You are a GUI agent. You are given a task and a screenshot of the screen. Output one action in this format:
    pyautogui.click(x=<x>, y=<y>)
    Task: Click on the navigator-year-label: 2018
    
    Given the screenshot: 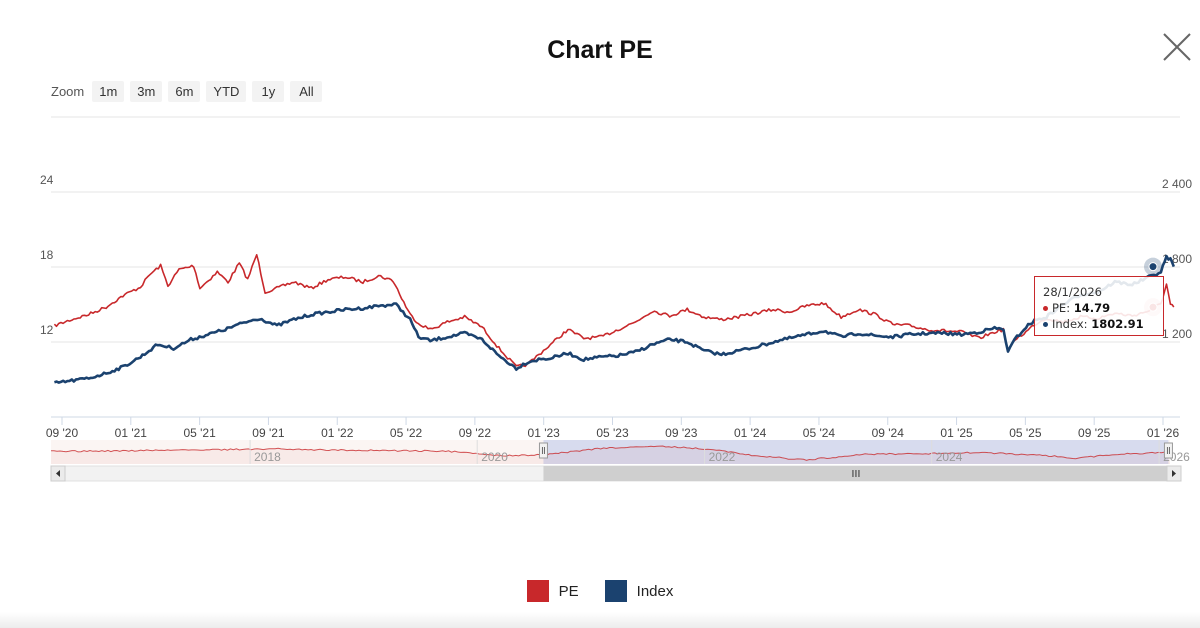 What is the action you would take?
    pyautogui.click(x=267, y=457)
    